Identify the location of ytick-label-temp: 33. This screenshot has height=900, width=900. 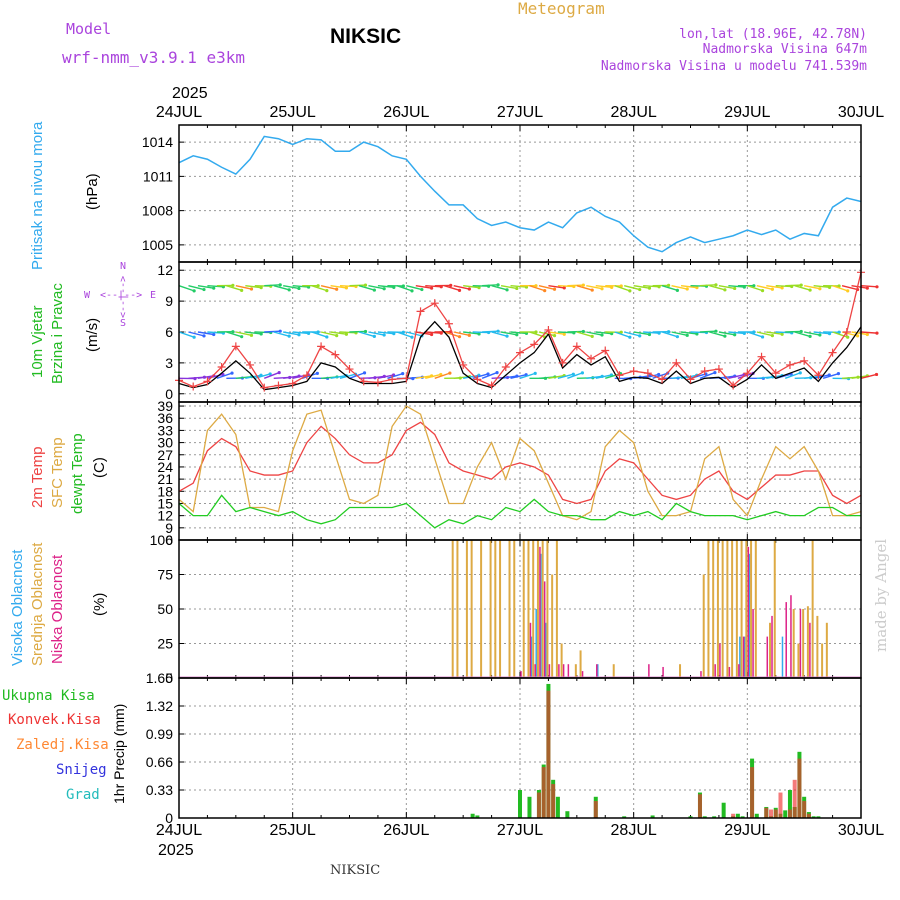
(165, 430).